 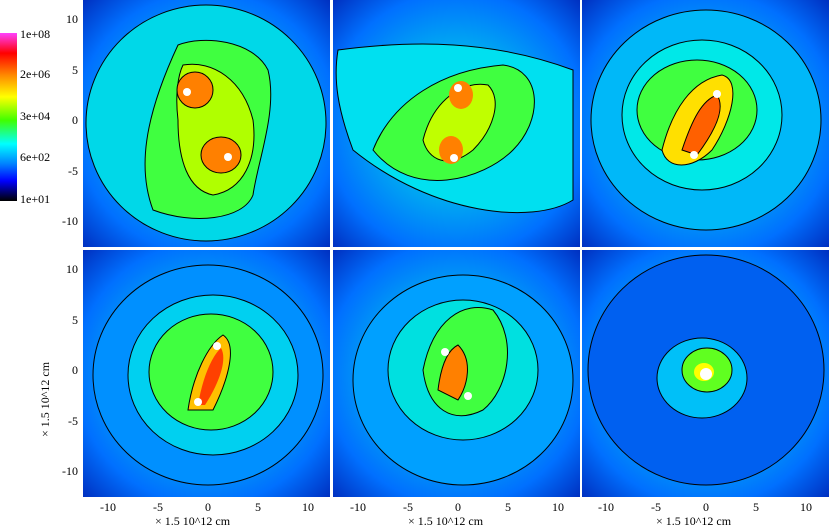 What do you see at coordinates (35, 199) in the screenshot?
I see `colorbar-label-min: 1e+01` at bounding box center [35, 199].